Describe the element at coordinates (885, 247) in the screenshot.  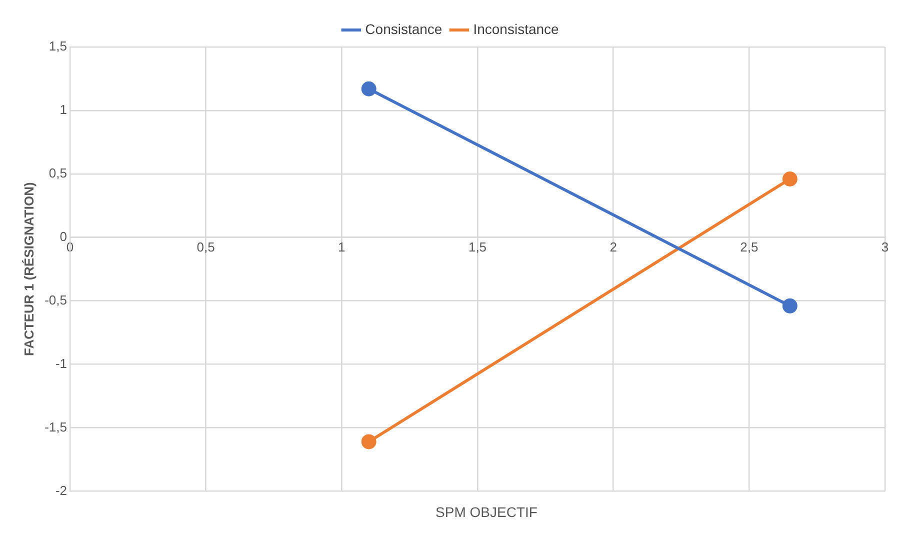
I see `x-tick-label: 3` at that location.